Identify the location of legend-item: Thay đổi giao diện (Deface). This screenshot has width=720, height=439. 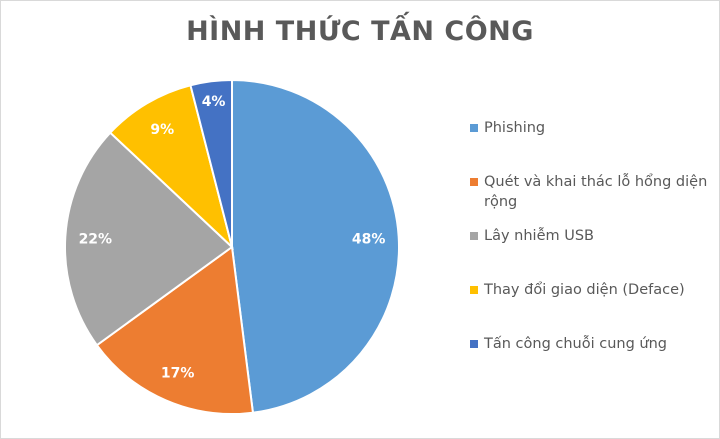
(590, 307).